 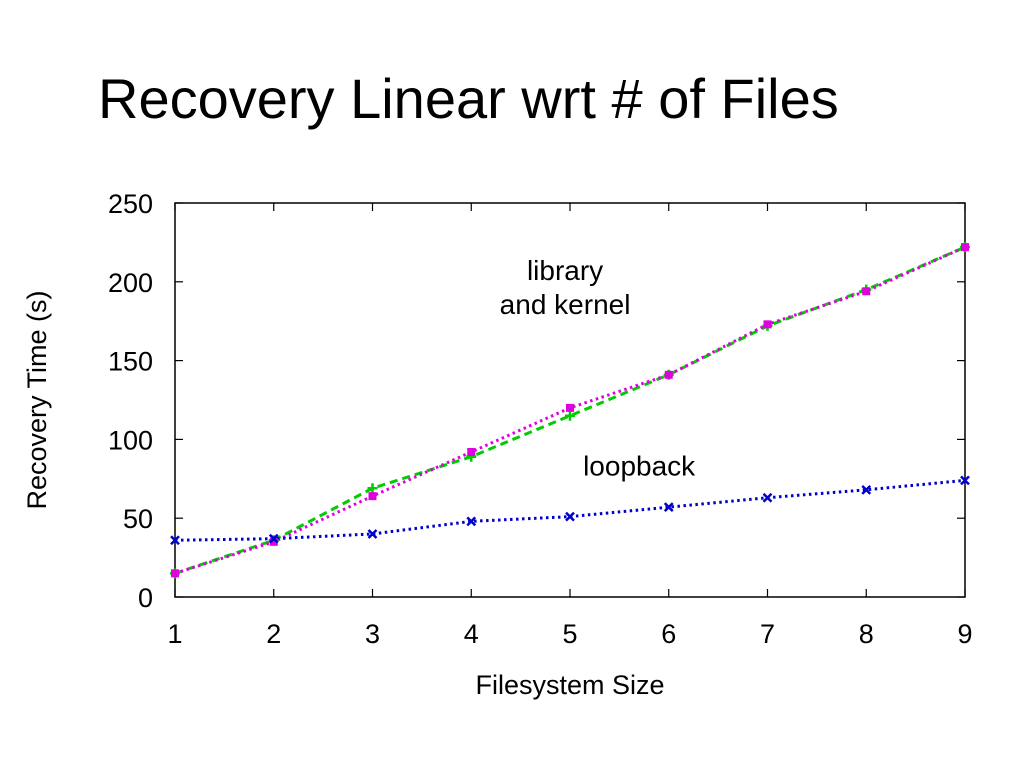 What do you see at coordinates (37, 399) in the screenshot?
I see `y-axis-label: Recovery Time (s)` at bounding box center [37, 399].